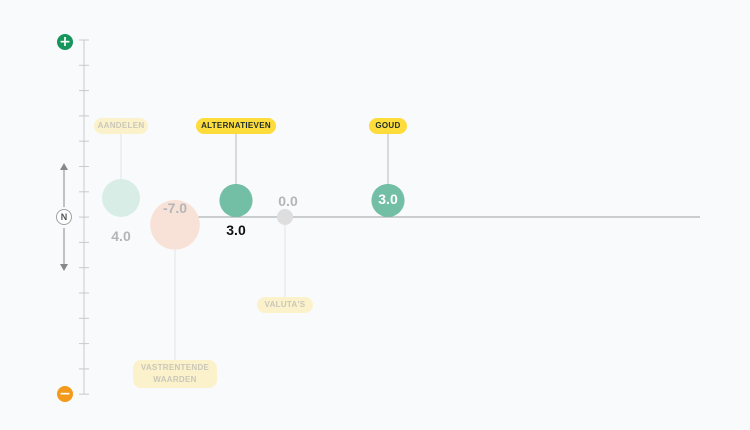  I want to click on neutral-marker: N, so click(64, 217).